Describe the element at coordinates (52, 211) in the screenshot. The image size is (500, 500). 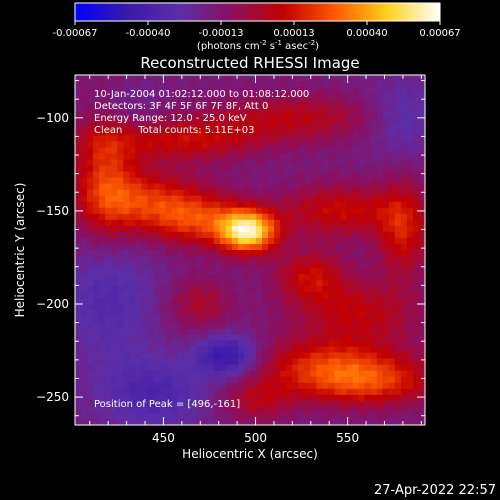
I see `y-tick-label: −150` at that location.